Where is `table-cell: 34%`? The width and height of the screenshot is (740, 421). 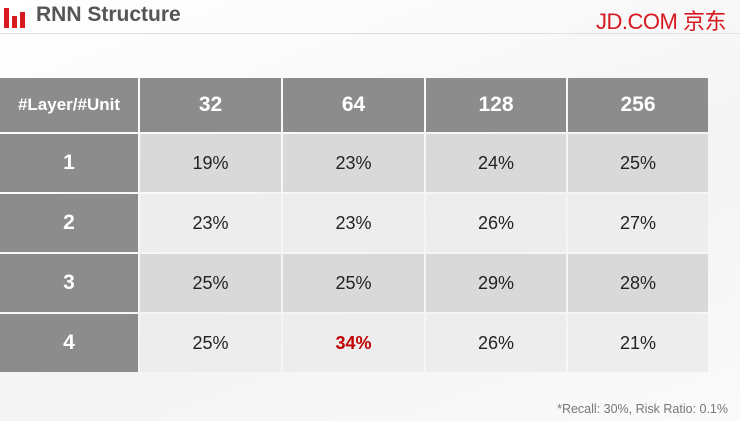
table-cell: 34% is located at coordinates (353, 343).